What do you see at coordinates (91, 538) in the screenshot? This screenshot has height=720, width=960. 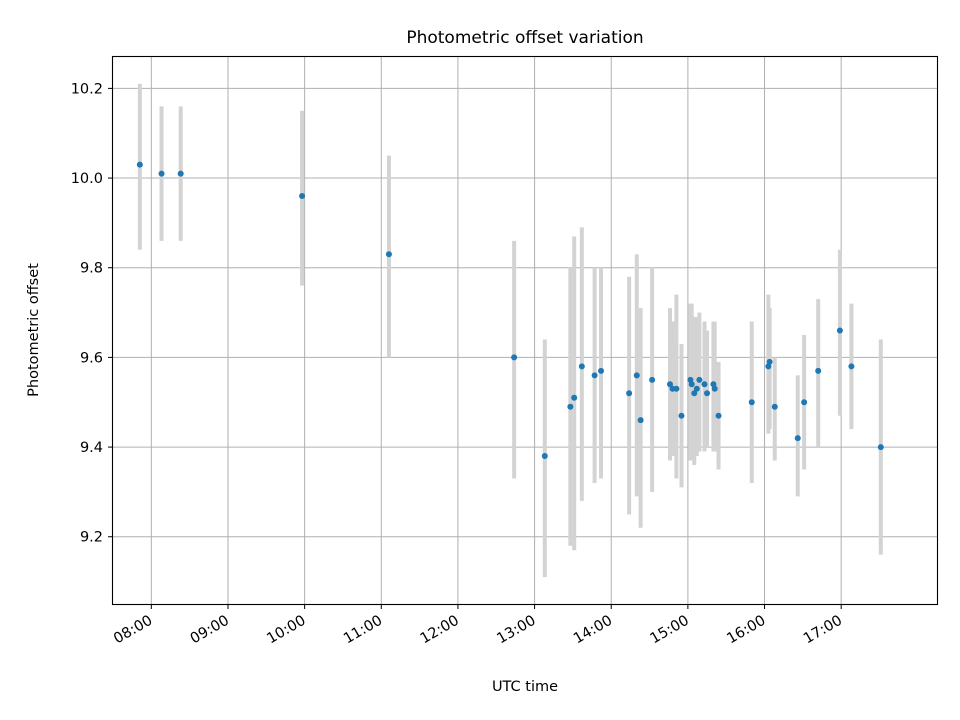 I see `y-tick-label: 9.2` at bounding box center [91, 538].